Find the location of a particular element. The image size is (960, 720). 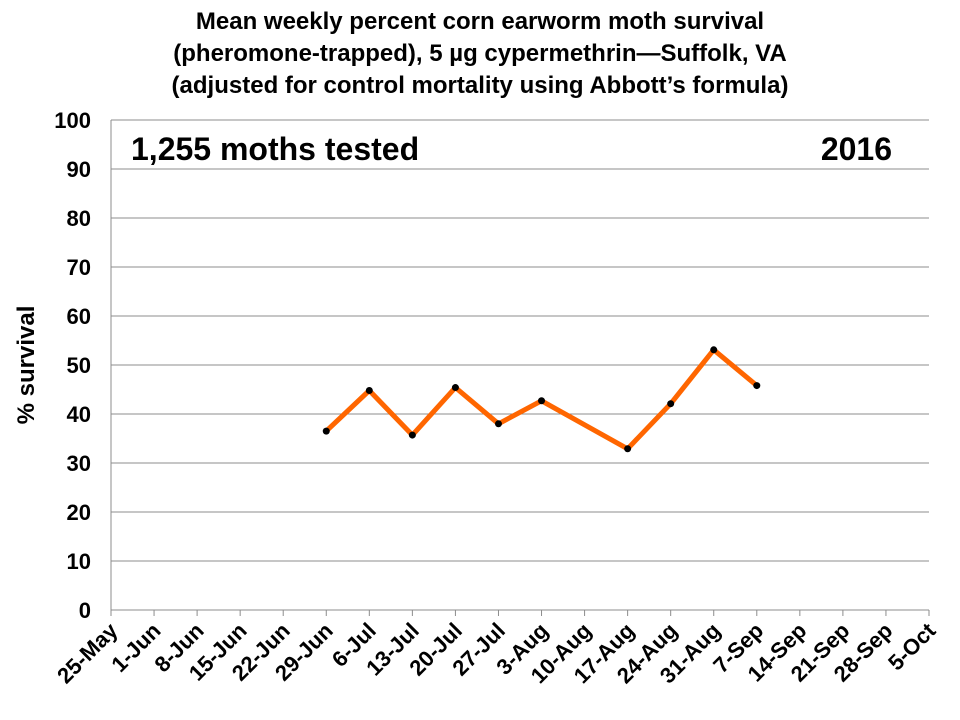

y-tick-label: 20 is located at coordinates (79, 512).